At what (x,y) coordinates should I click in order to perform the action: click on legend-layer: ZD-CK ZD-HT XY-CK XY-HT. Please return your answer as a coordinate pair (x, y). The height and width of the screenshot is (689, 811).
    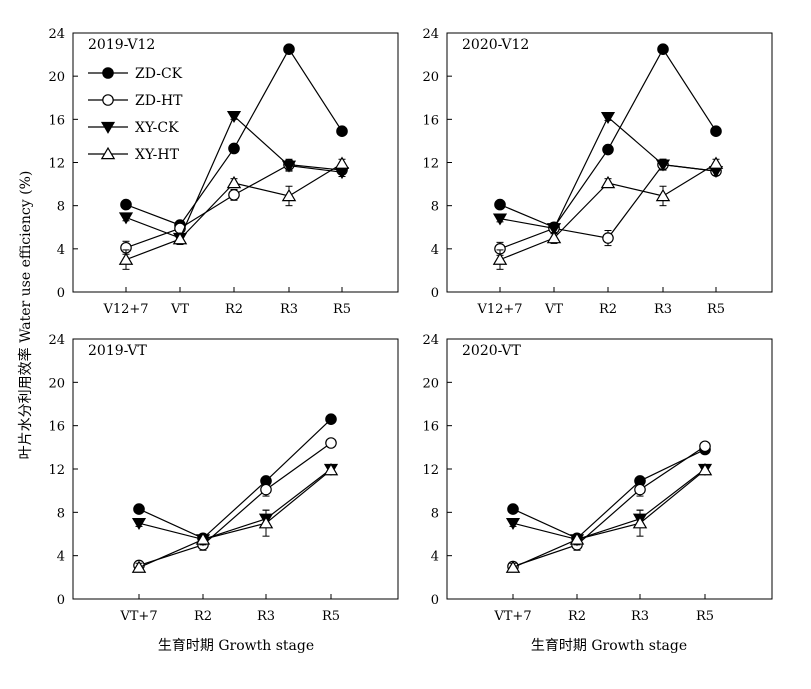
    Looking at the image, I should click on (135, 114).